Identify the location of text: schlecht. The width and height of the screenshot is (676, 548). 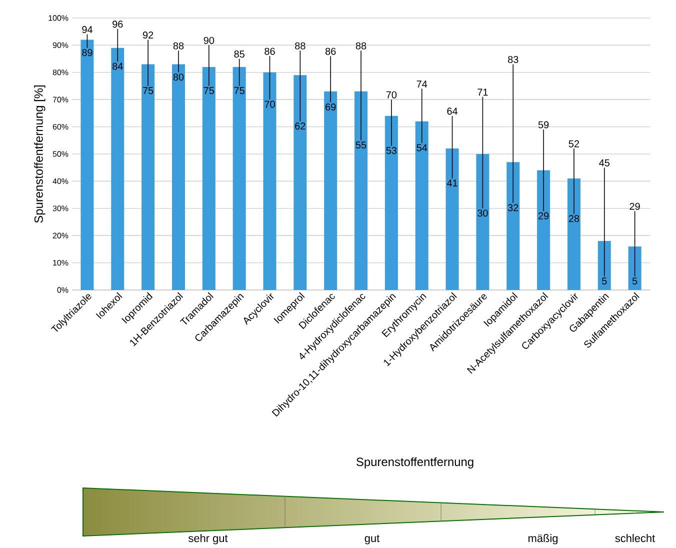
(635, 538).